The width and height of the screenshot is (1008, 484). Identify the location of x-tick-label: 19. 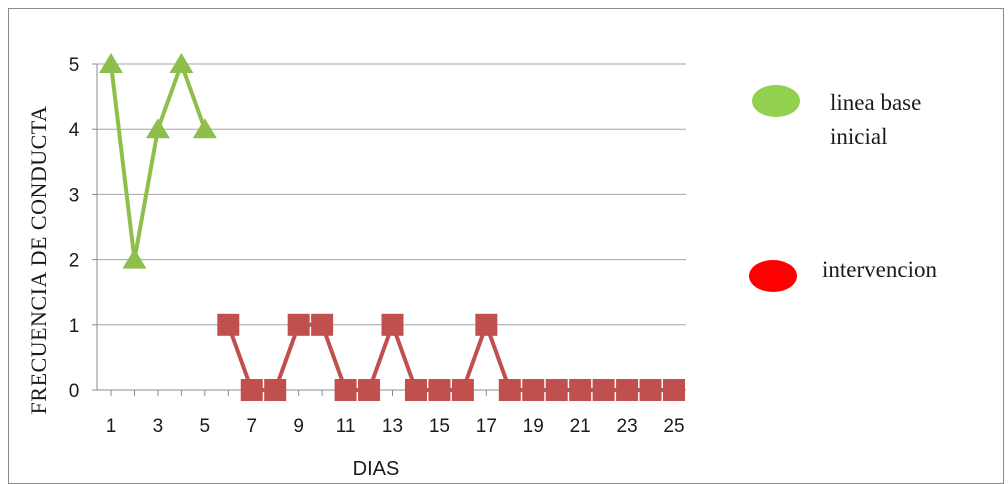
(533, 426).